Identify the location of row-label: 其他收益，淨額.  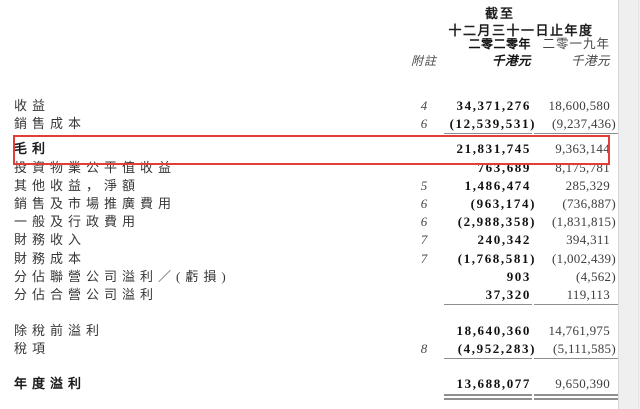
(77, 185).